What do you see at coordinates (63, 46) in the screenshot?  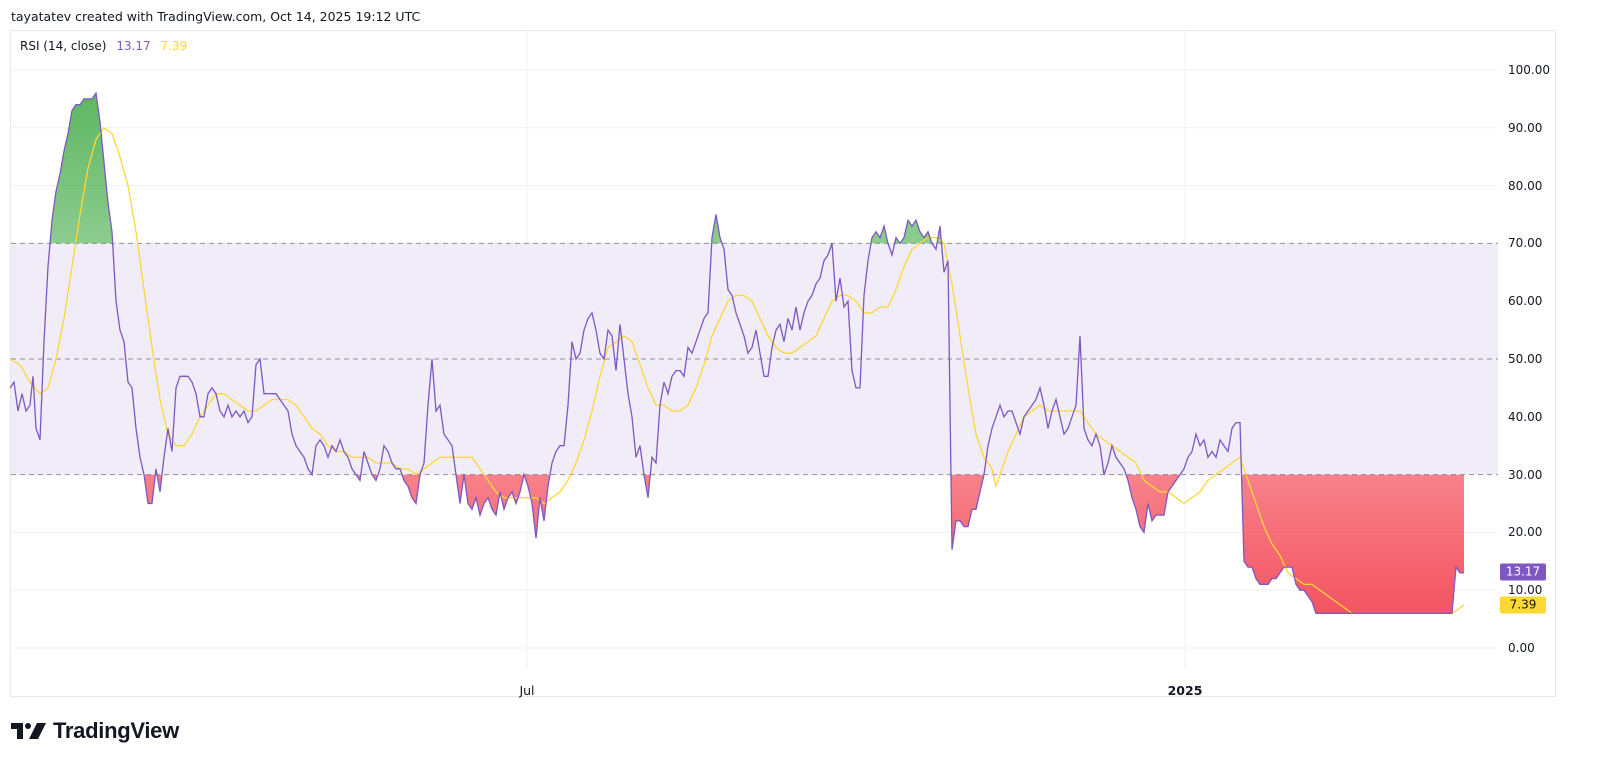 I see `legend-title: RSI (14, close)` at bounding box center [63, 46].